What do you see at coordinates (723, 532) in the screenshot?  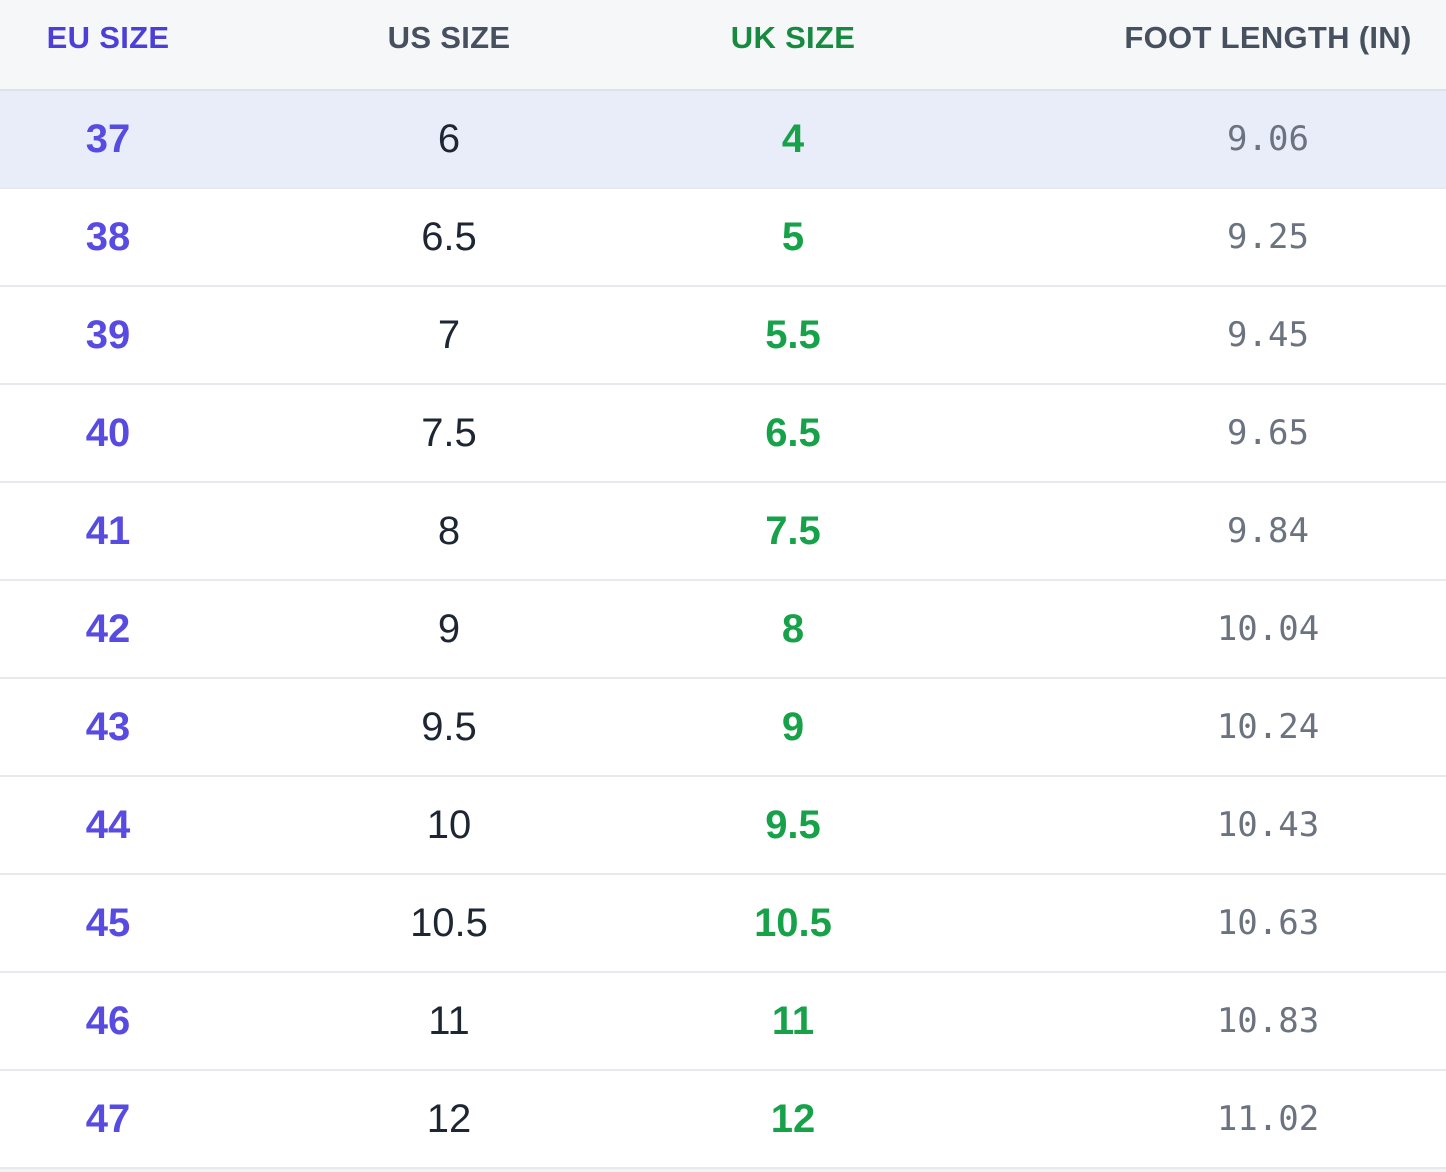 I see `table-row: 41 8 7.5 9.84` at bounding box center [723, 532].